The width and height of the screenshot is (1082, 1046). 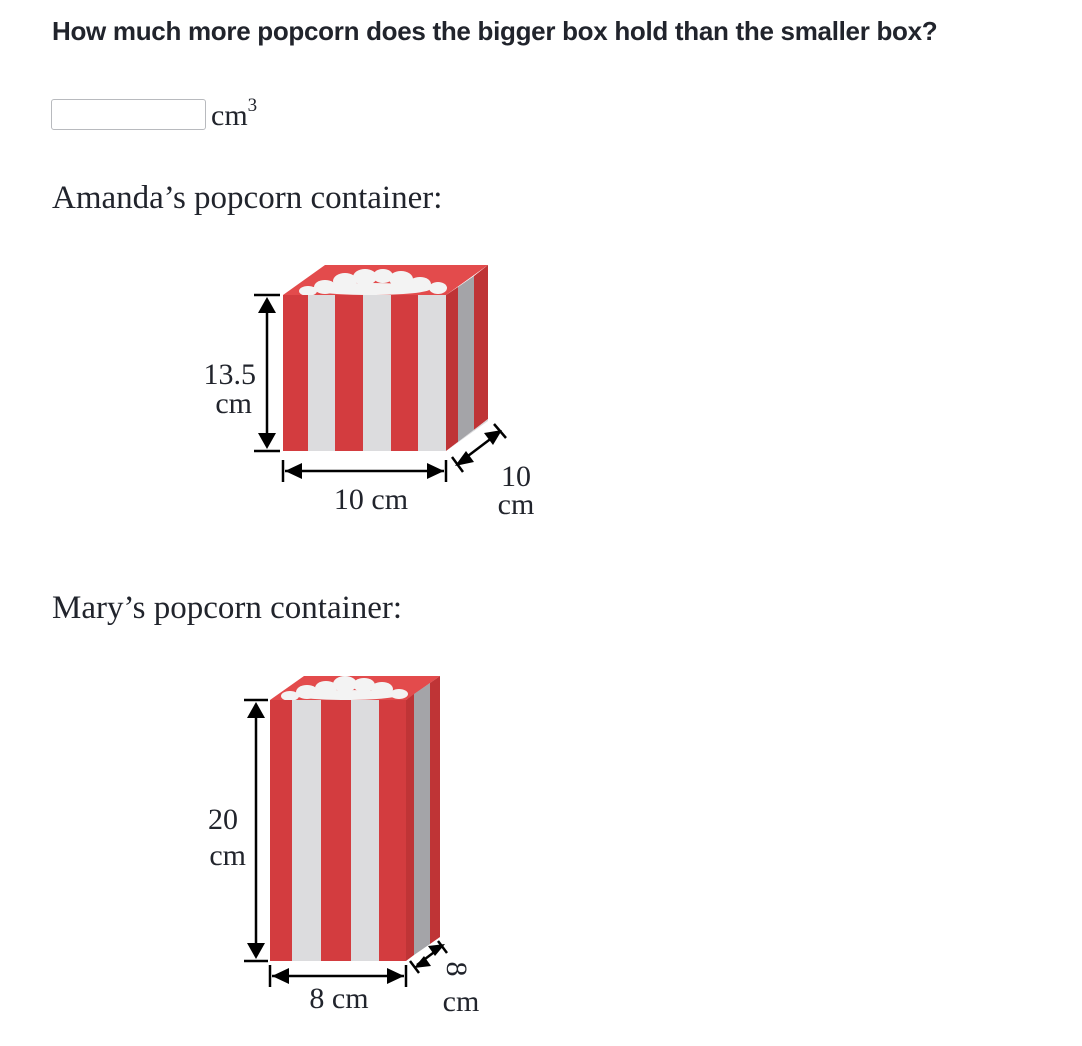 I want to click on amanda-height-unit: cm, so click(x=233, y=403).